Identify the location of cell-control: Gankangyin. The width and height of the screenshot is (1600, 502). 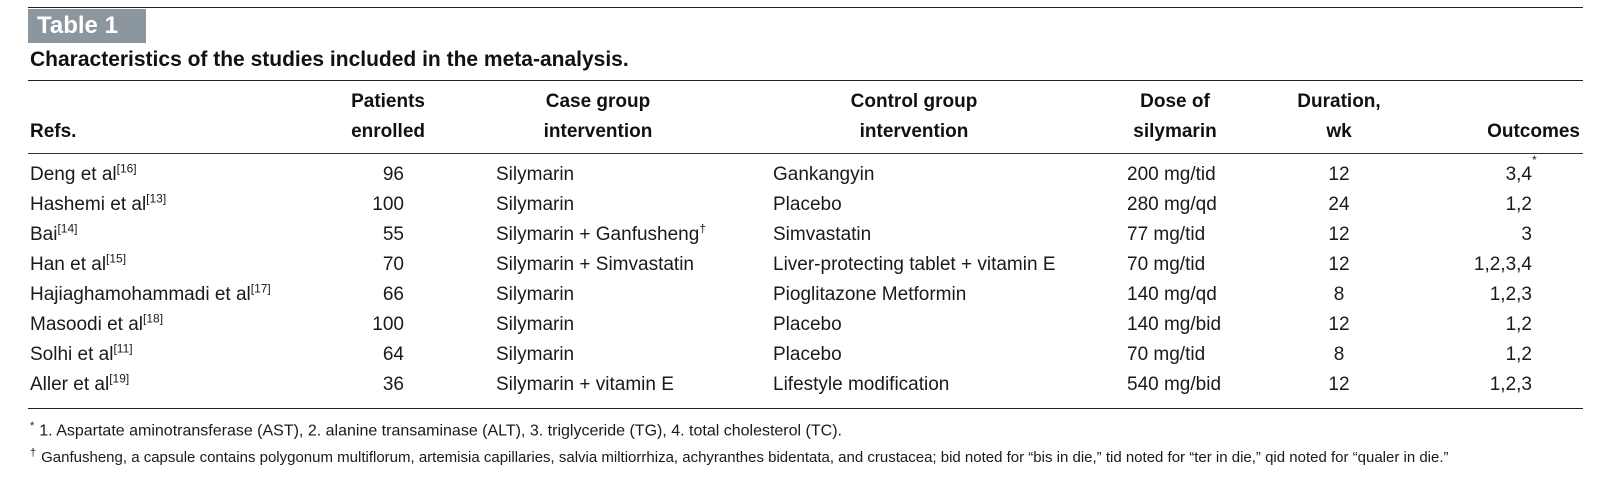
(824, 174).